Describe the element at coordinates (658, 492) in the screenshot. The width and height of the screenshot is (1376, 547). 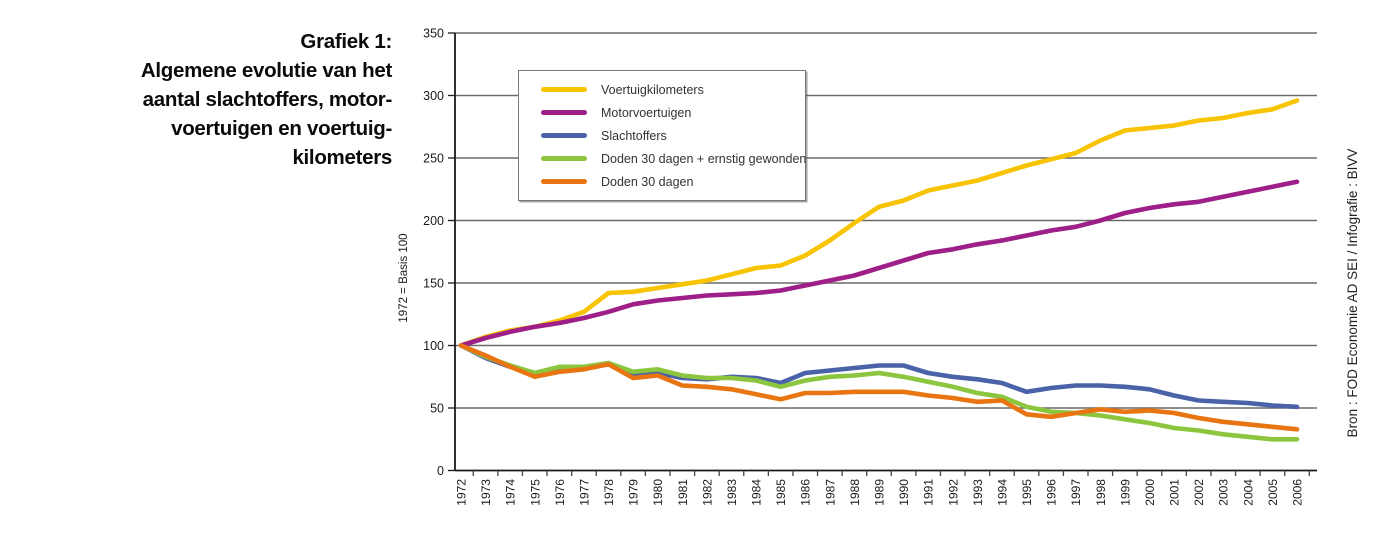
I see `x-tick-label: 1980` at that location.